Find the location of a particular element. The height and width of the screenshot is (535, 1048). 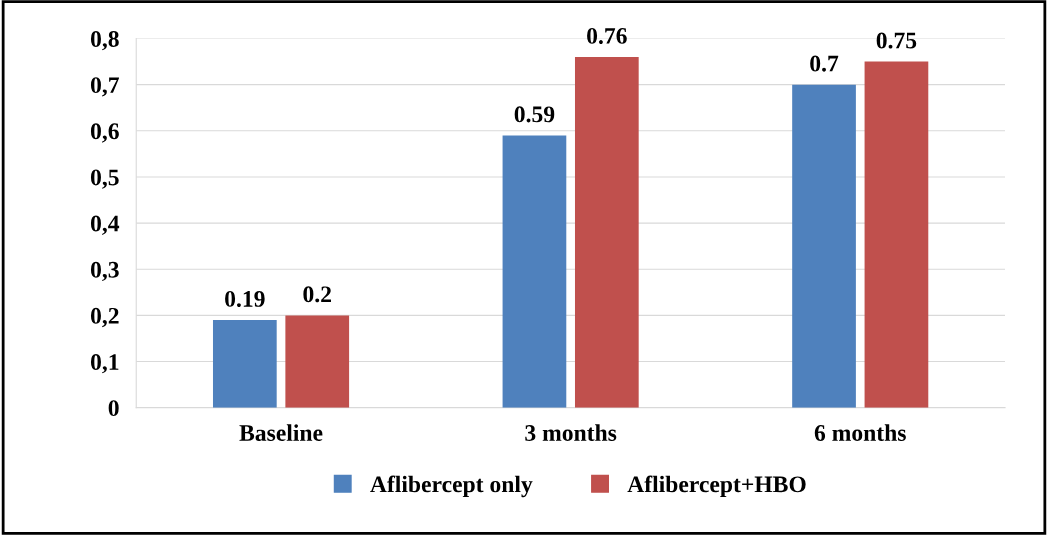

y-tick-label: 0,5 is located at coordinates (104, 179).